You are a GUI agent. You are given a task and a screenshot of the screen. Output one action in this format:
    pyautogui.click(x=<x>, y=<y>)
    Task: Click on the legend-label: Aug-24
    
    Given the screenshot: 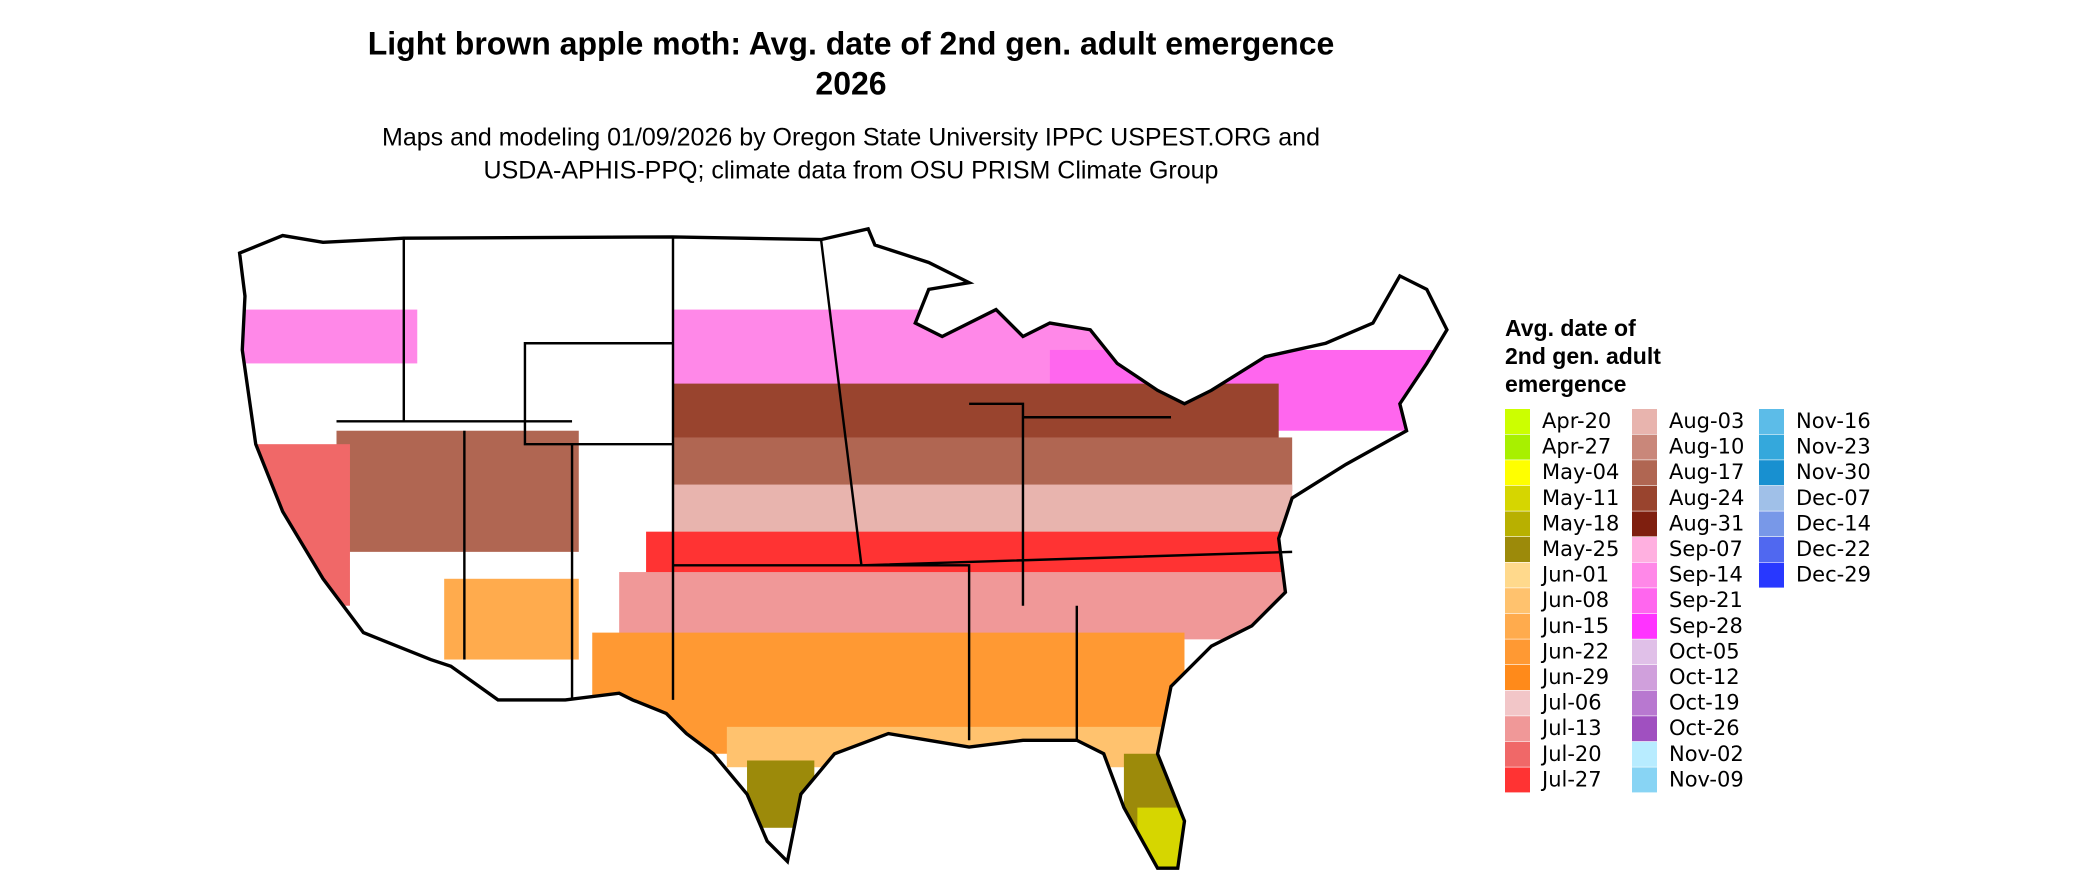 What is the action you would take?
    pyautogui.click(x=1706, y=498)
    